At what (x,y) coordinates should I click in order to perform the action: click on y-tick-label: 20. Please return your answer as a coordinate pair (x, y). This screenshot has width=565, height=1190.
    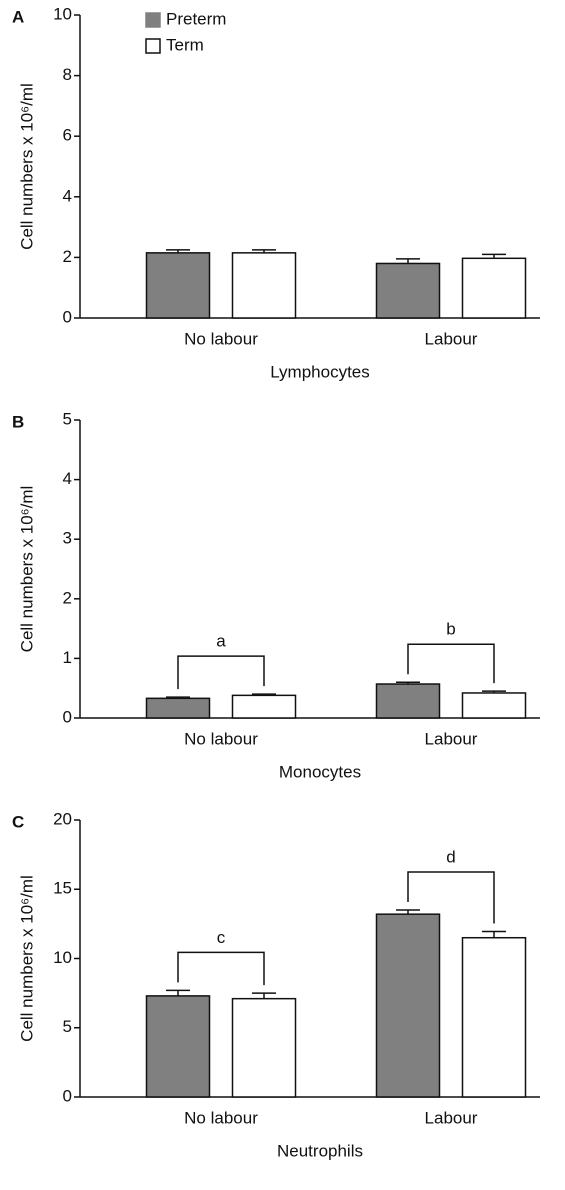
    Looking at the image, I should click on (62, 818).